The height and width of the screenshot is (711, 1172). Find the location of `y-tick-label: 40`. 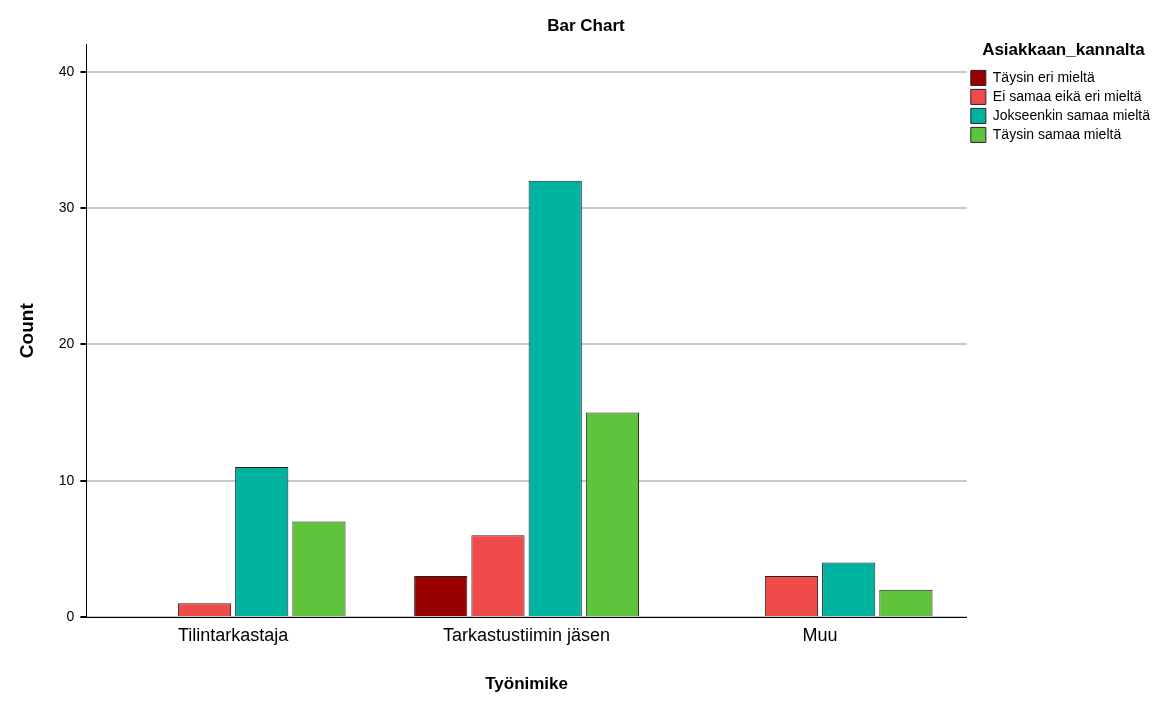

y-tick-label: 40 is located at coordinates (66, 70).